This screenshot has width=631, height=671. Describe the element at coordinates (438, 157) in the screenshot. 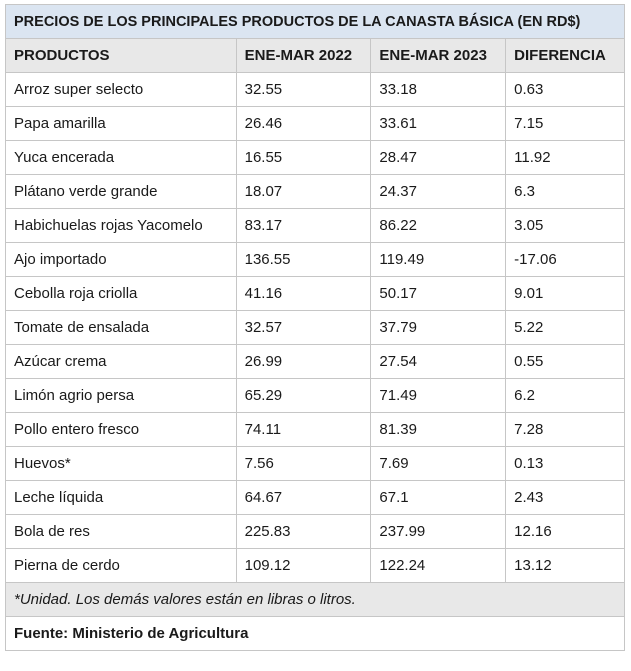

I see `price-2023-cell: 28.47` at that location.